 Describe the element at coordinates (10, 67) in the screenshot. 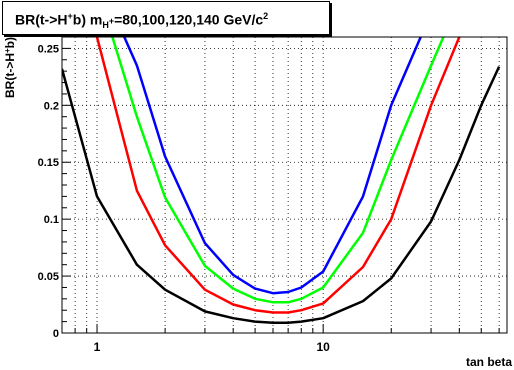

I see `y-axis-label: BR(t->H+b)` at that location.